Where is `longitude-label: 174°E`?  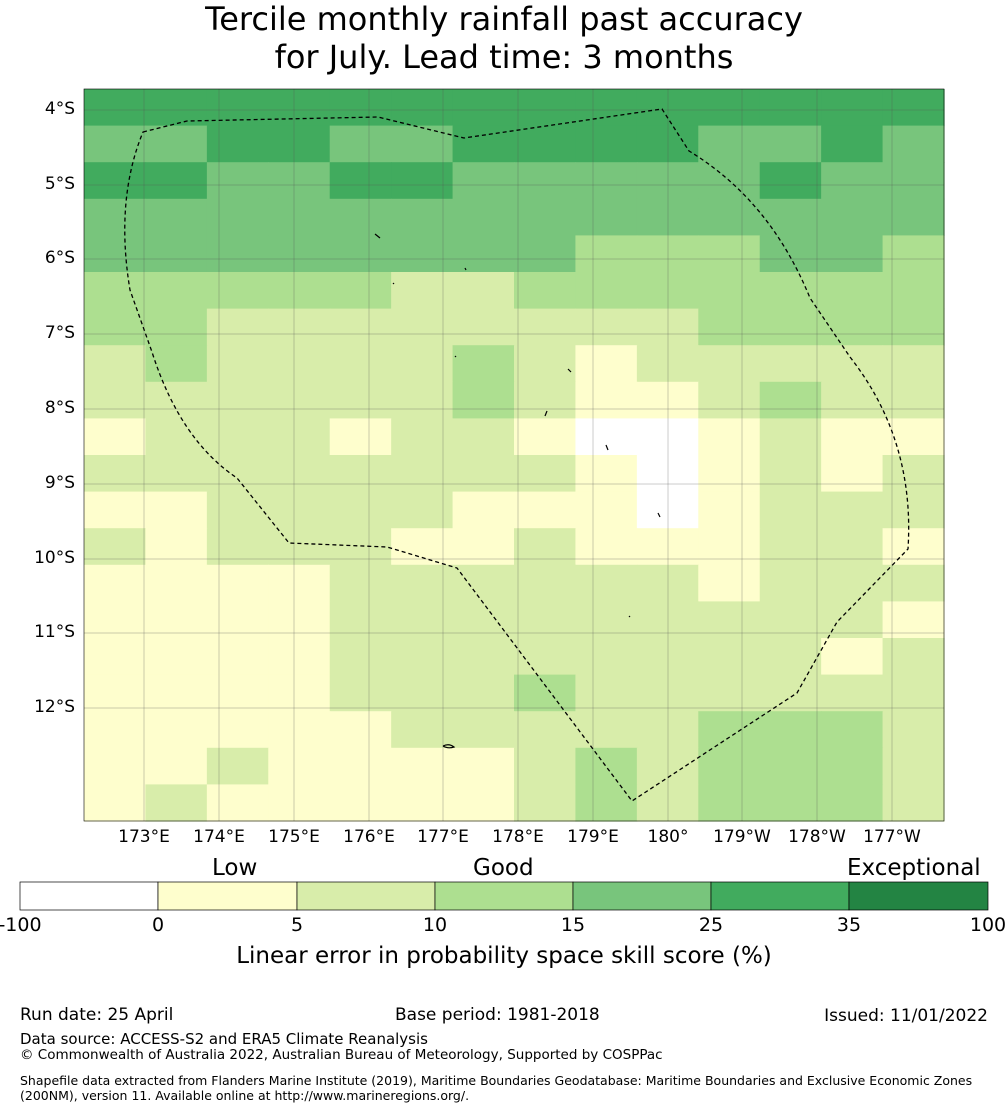 longitude-label: 174°E is located at coordinates (219, 837).